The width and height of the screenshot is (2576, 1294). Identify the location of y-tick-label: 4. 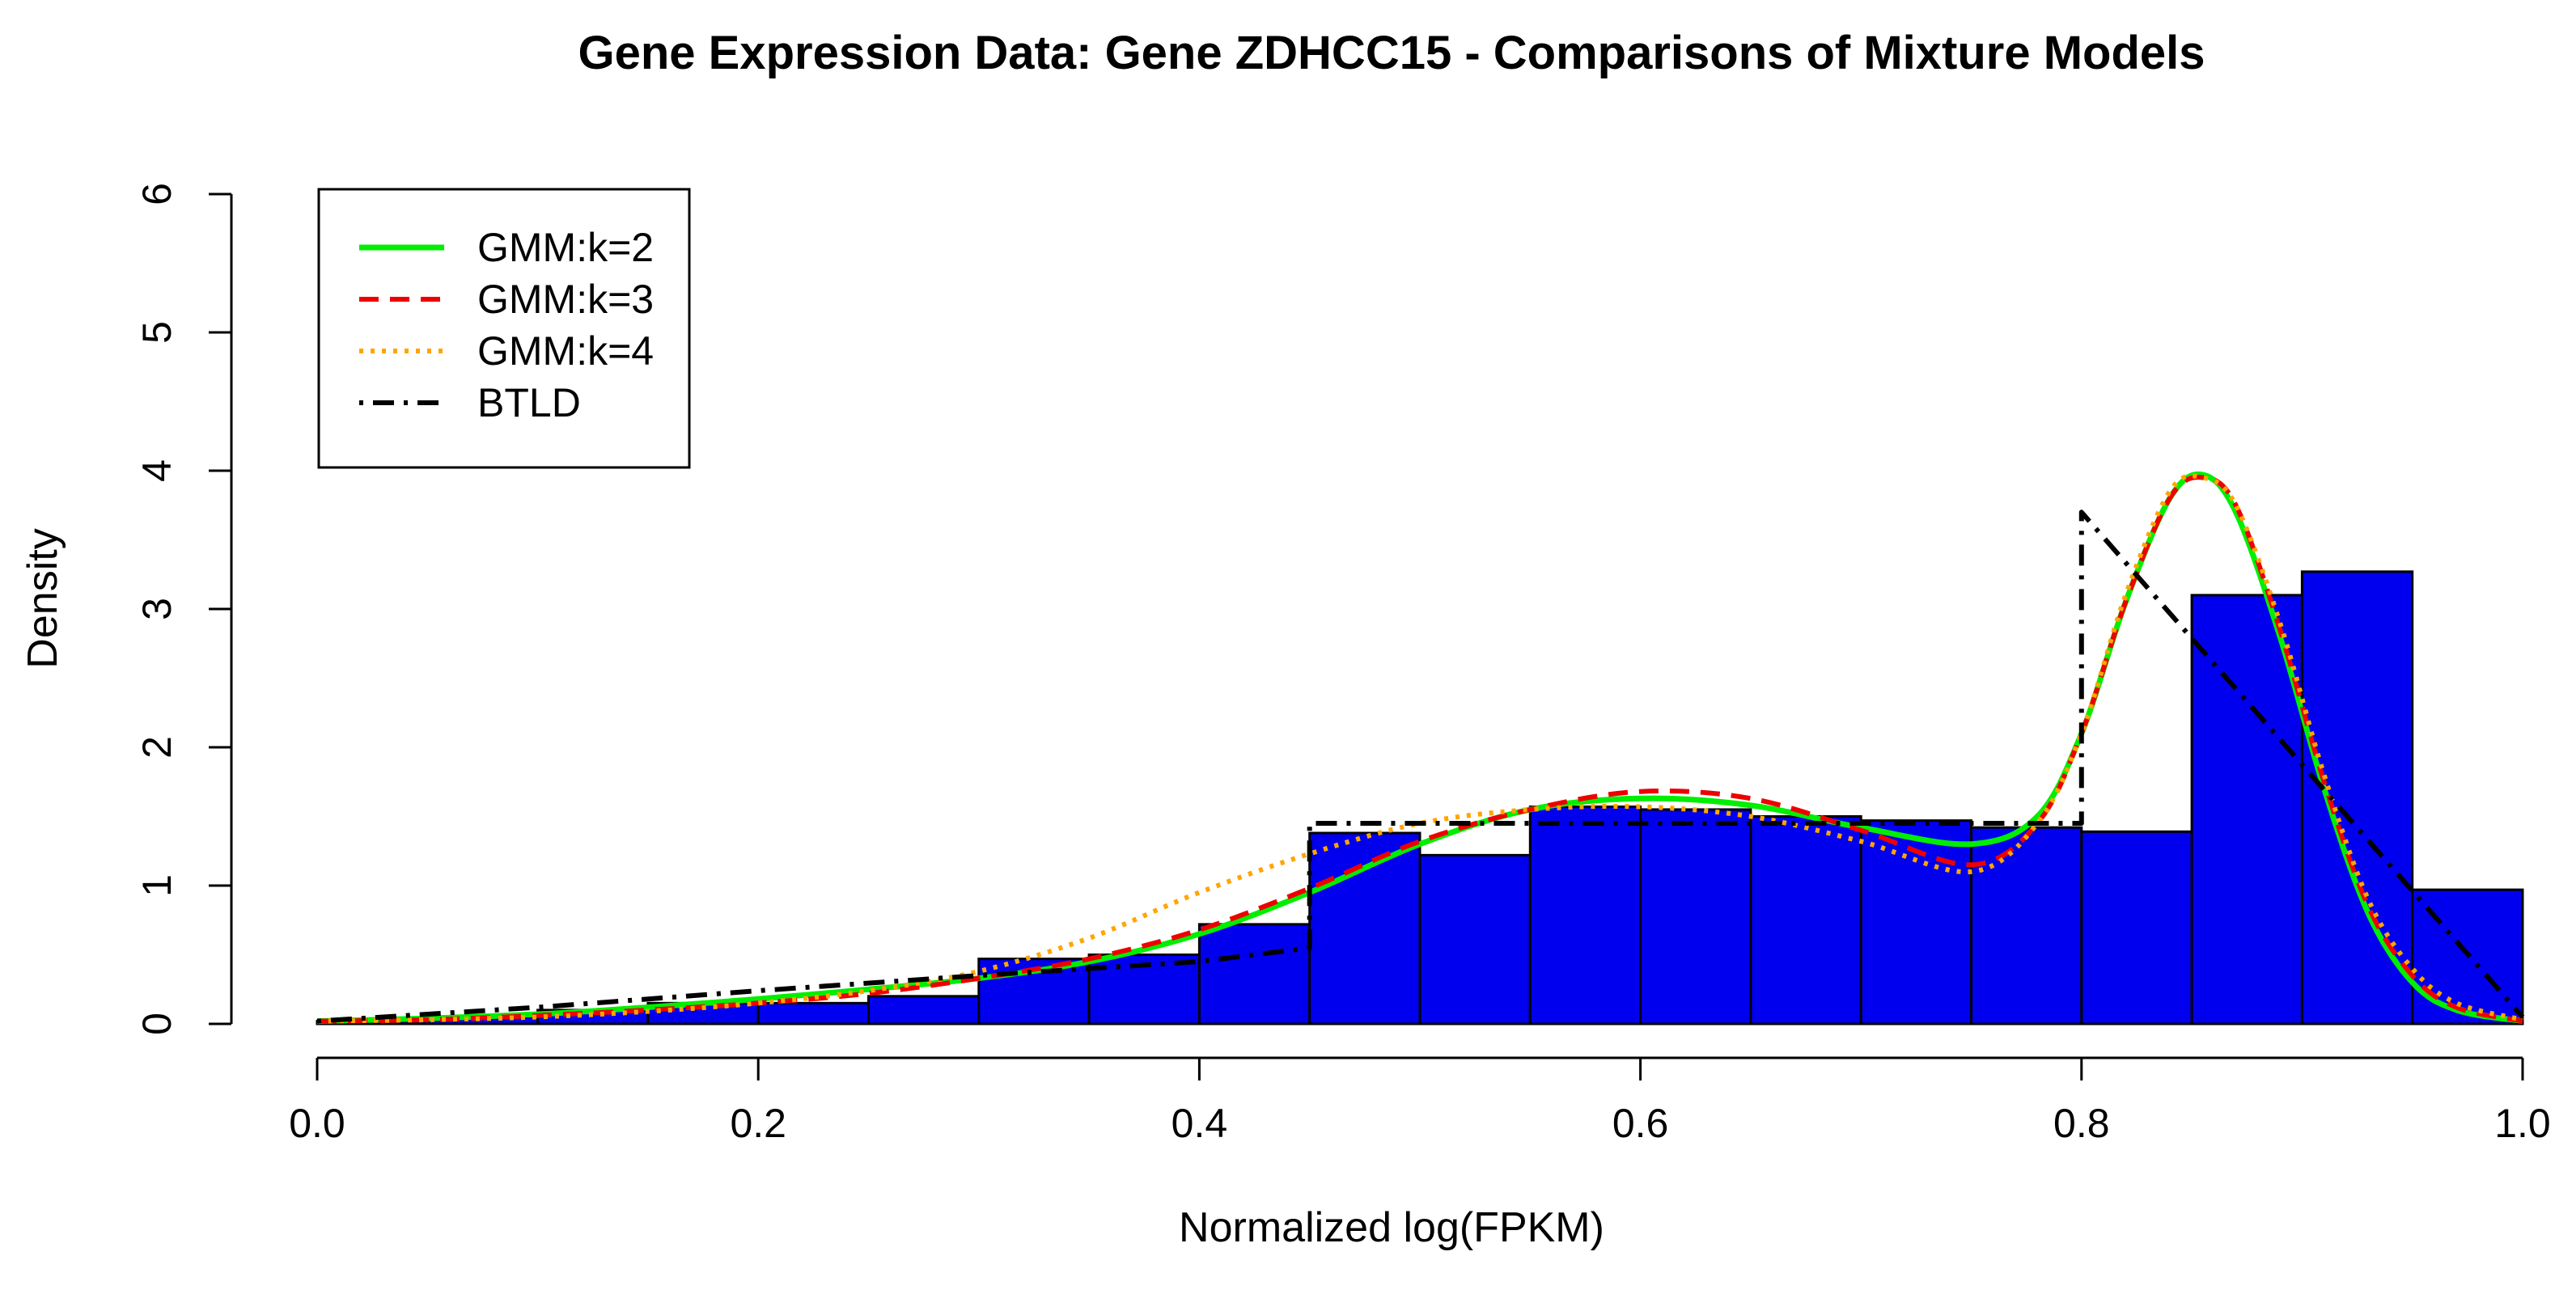
(157, 470).